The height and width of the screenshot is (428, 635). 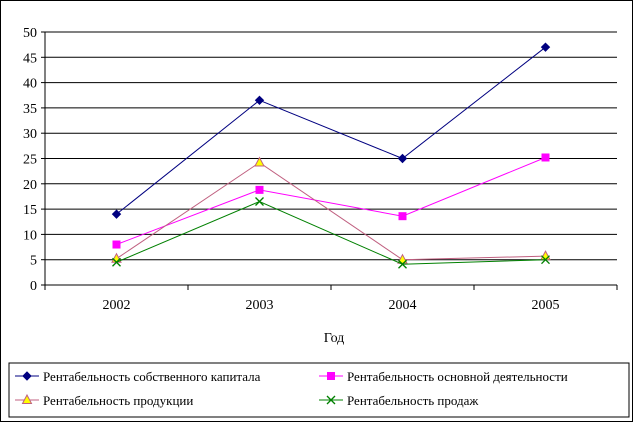 What do you see at coordinates (30, 58) in the screenshot?
I see `y-tick-label: 45` at bounding box center [30, 58].